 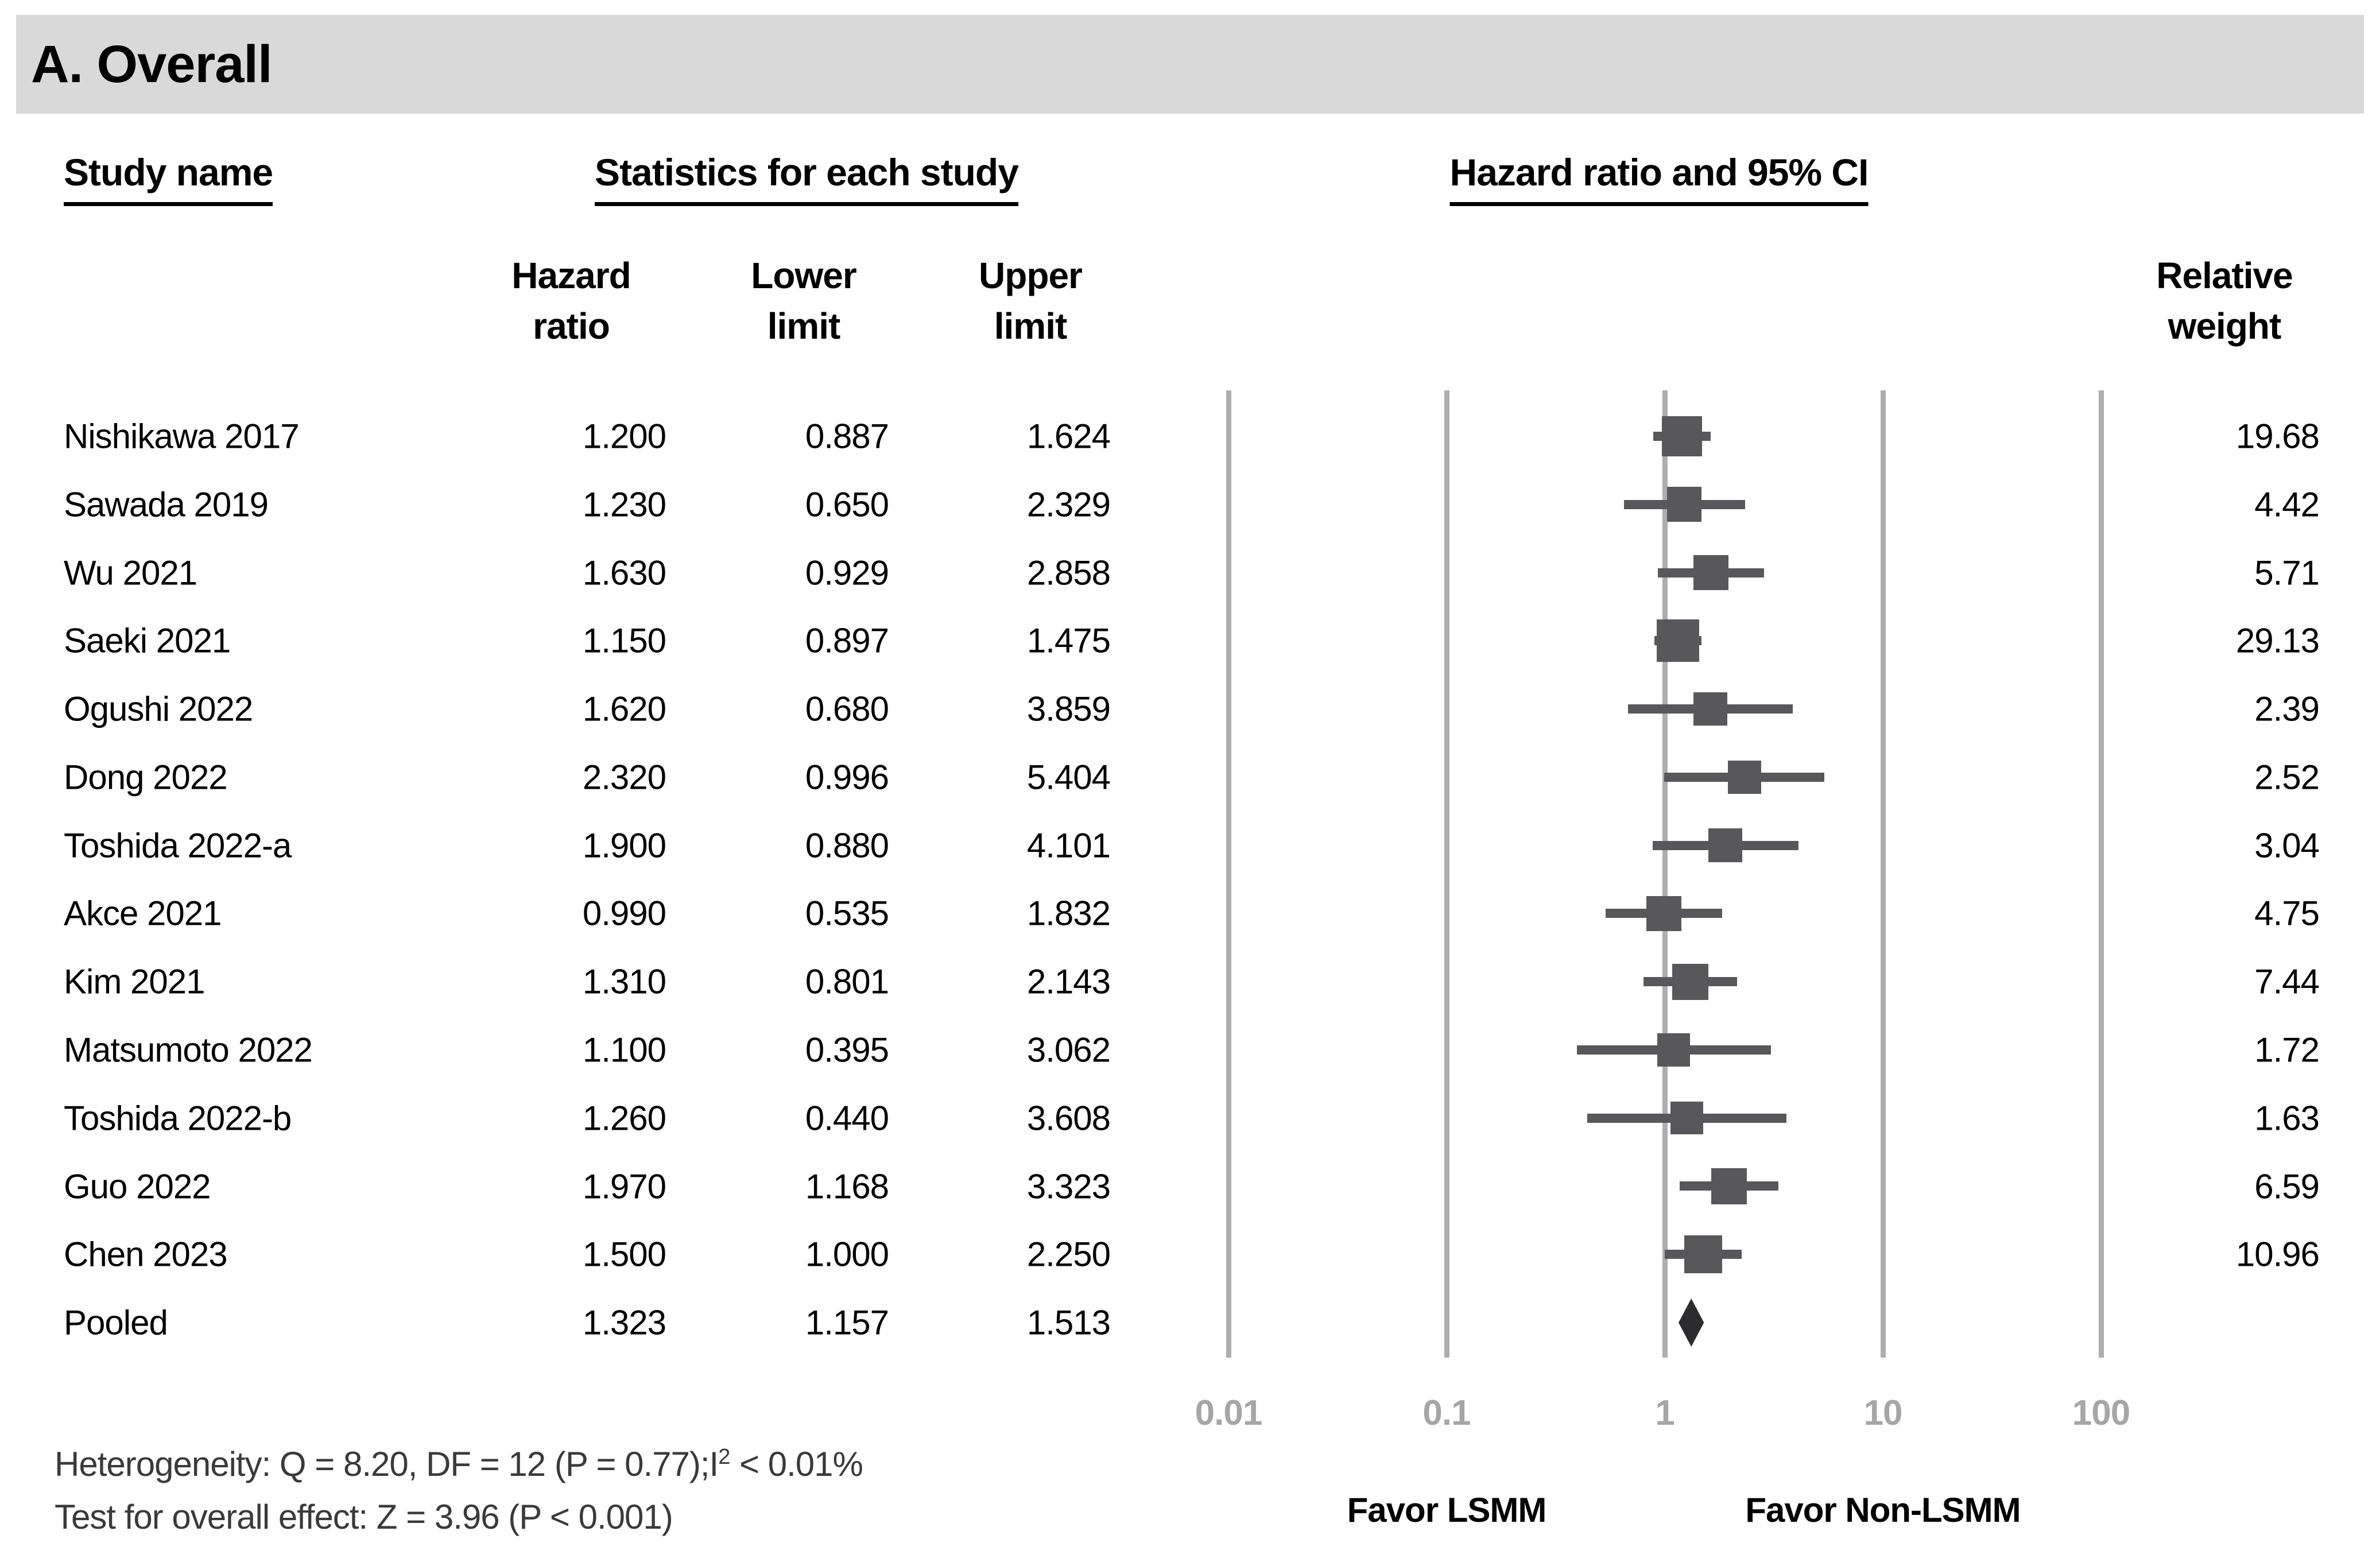 I want to click on hazard-ratio-value: 2.320, so click(x=624, y=777).